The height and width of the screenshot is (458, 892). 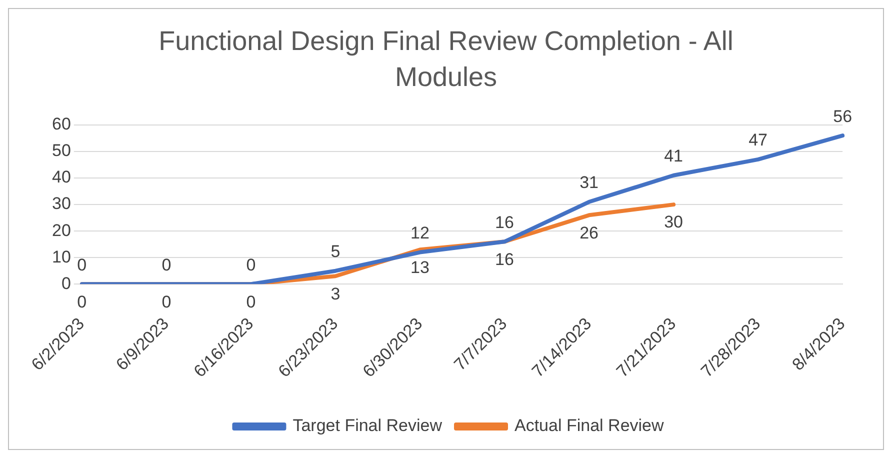 I want to click on y-tick-label: 50, so click(x=61, y=150).